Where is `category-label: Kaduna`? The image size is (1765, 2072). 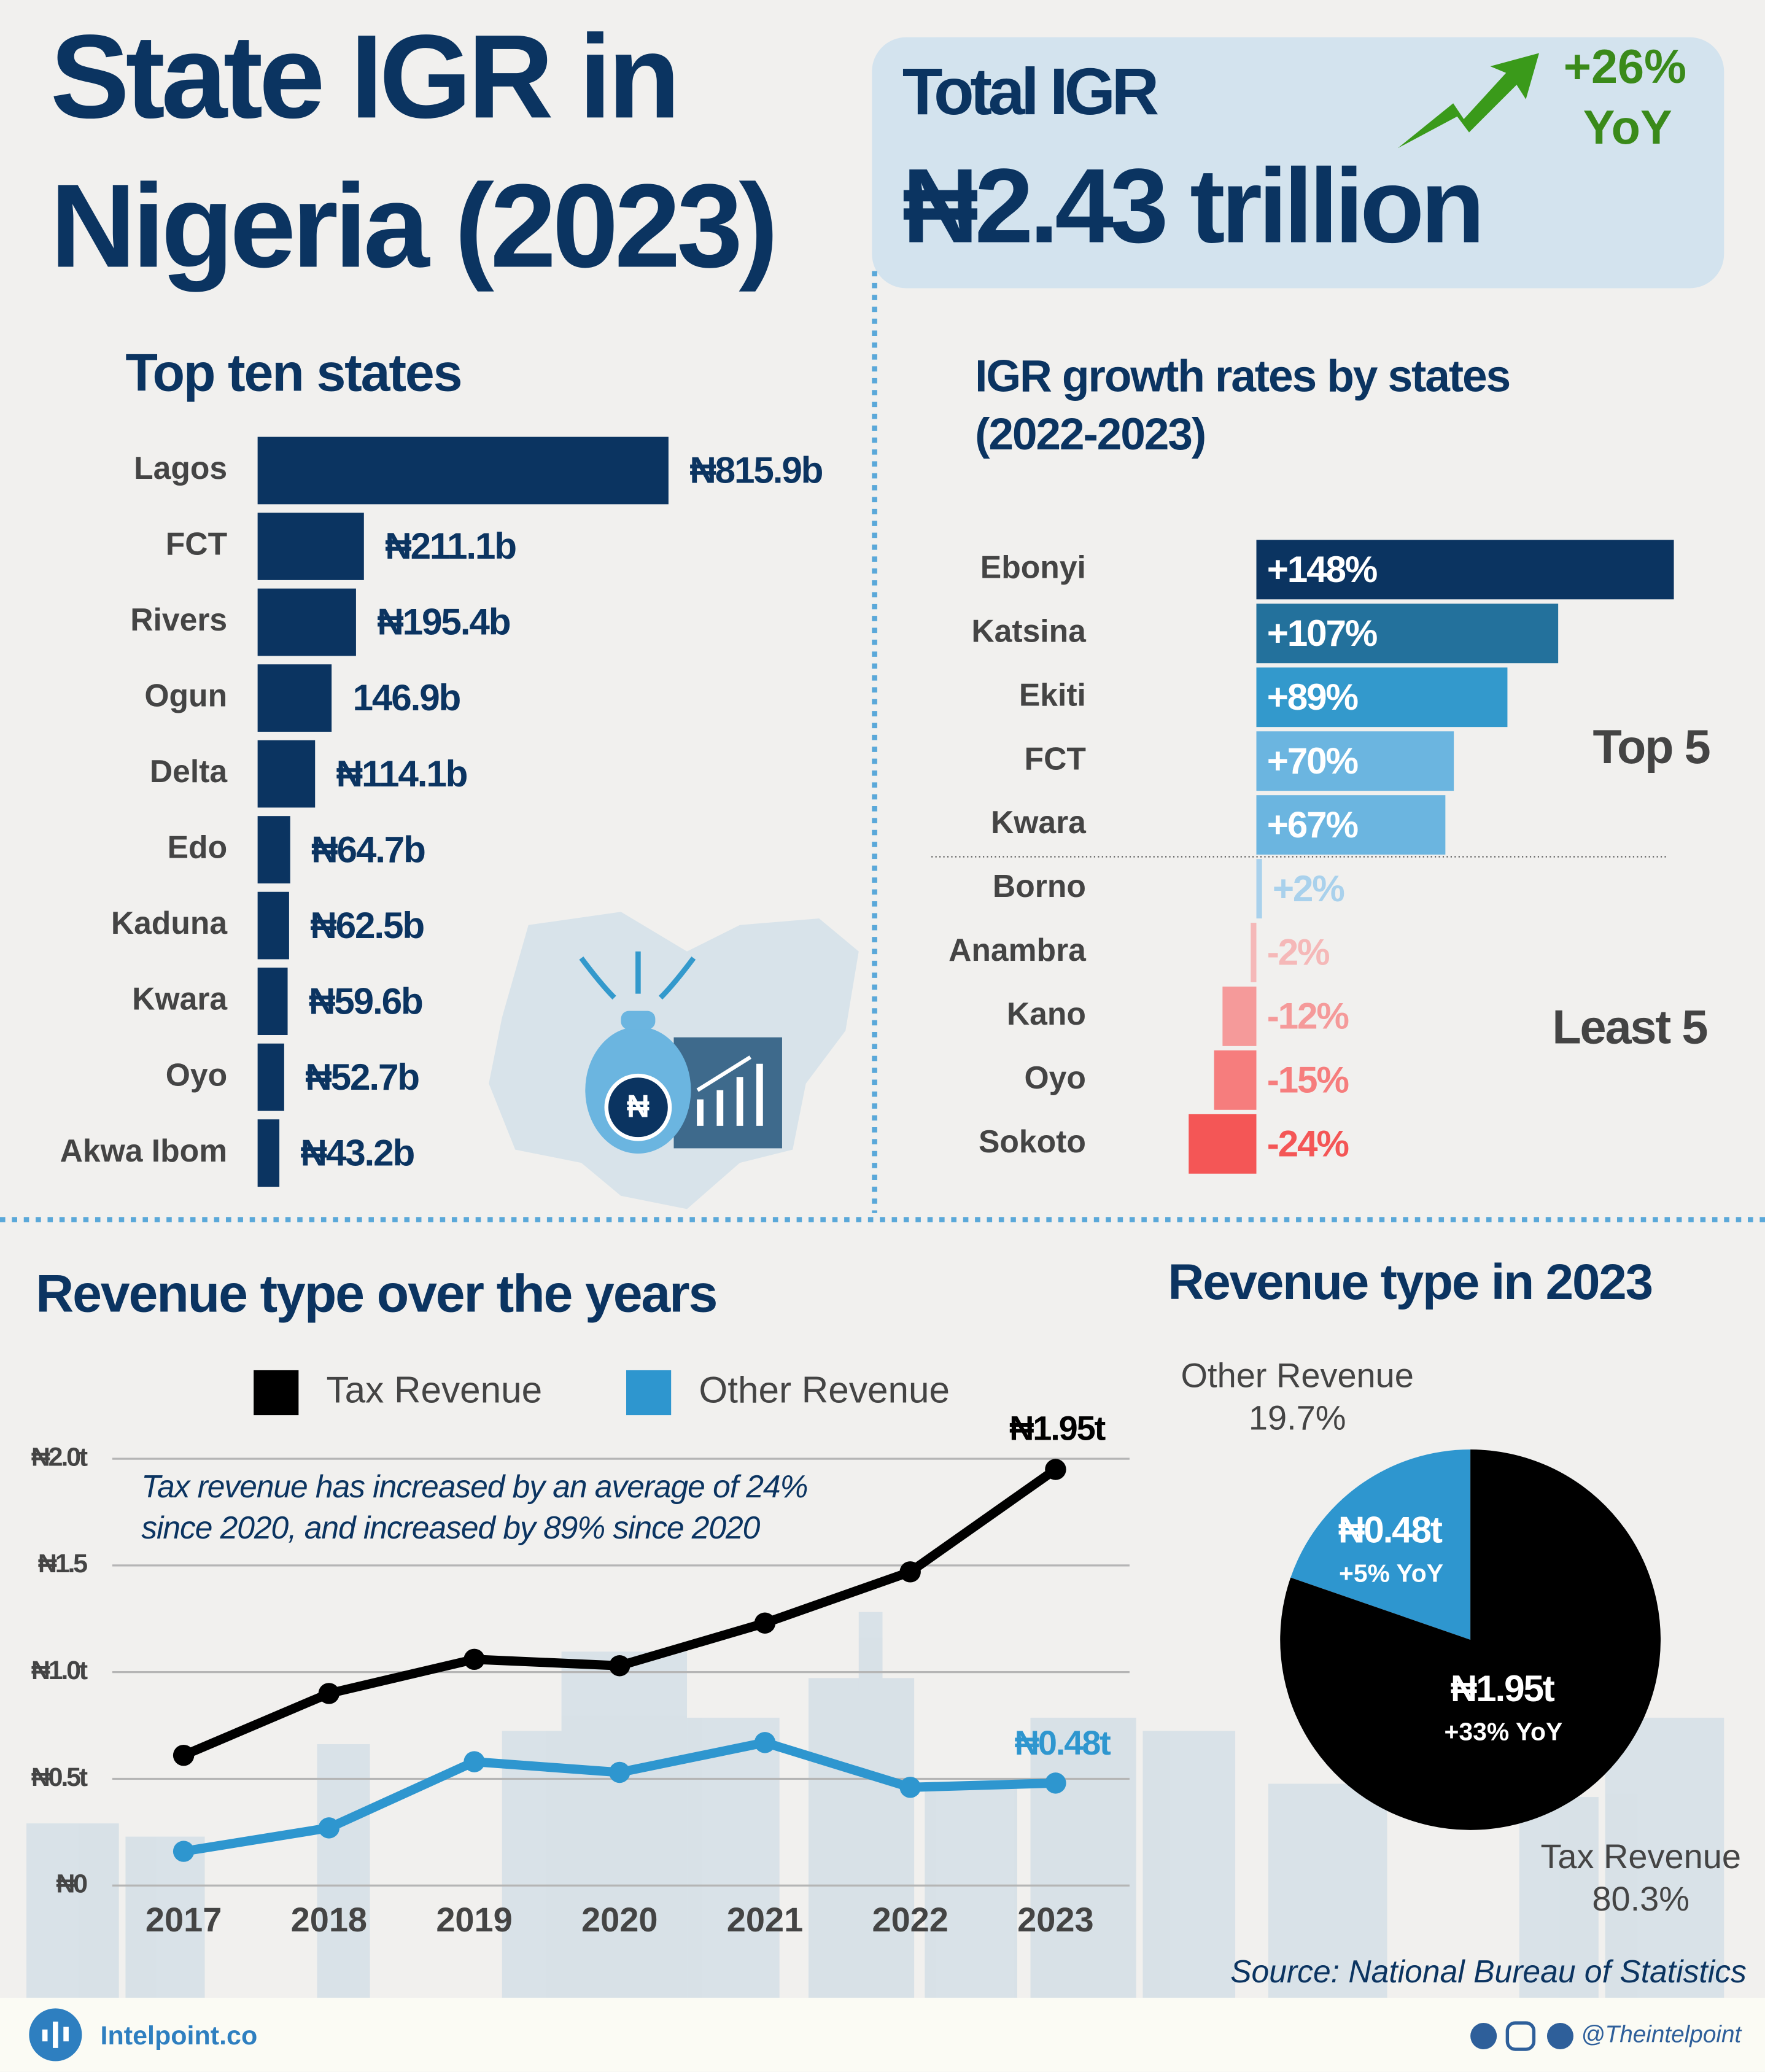
category-label: Kaduna is located at coordinates (169, 923).